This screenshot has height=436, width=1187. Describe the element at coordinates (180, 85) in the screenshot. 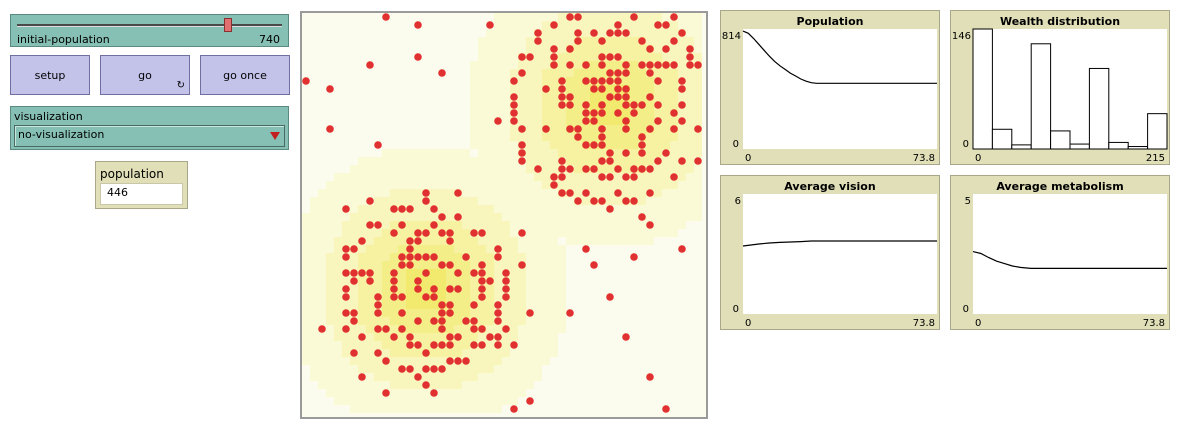

I see `forever-loop-icon: ↻` at that location.